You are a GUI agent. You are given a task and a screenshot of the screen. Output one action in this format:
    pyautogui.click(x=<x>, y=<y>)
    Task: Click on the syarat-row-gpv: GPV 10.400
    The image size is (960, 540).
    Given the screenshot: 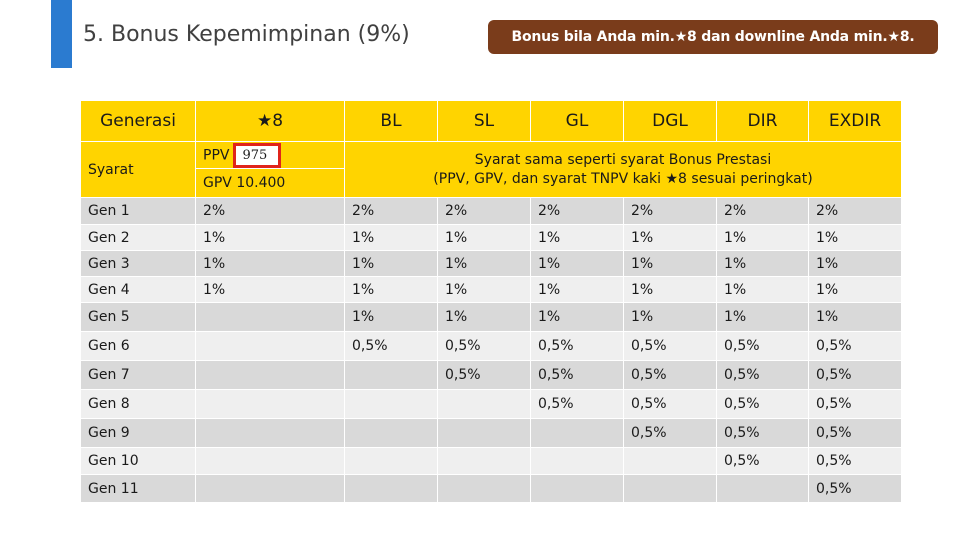 What is the action you would take?
    pyautogui.click(x=491, y=183)
    